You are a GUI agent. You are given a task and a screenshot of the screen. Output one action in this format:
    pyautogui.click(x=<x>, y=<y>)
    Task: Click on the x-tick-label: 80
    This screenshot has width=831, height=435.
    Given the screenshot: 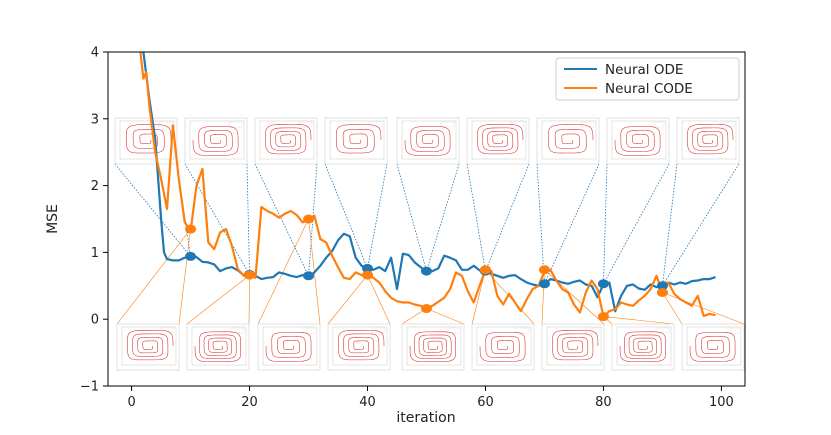 What is the action you would take?
    pyautogui.click(x=603, y=402)
    